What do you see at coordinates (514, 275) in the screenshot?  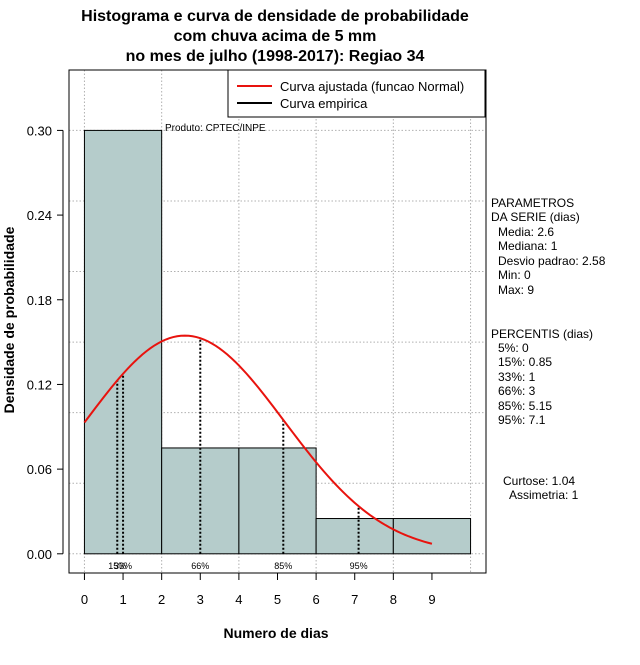 I see `stat-min: Min: 0` at bounding box center [514, 275].